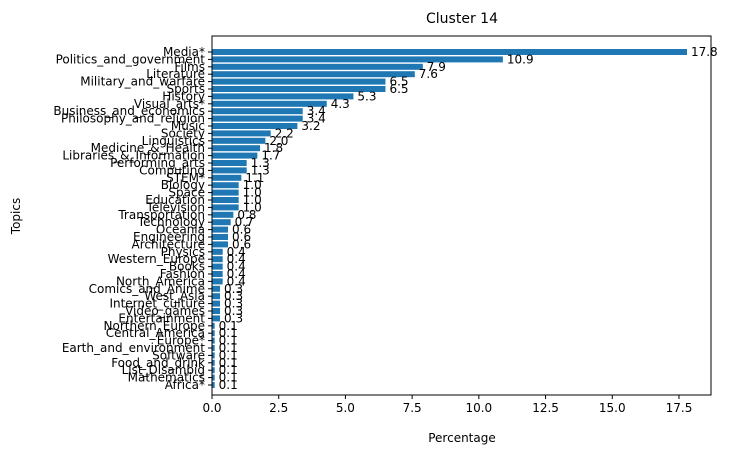  Describe the element at coordinates (142, 82) in the screenshot. I see `y-tick-label: Military_and_warfare` at that location.